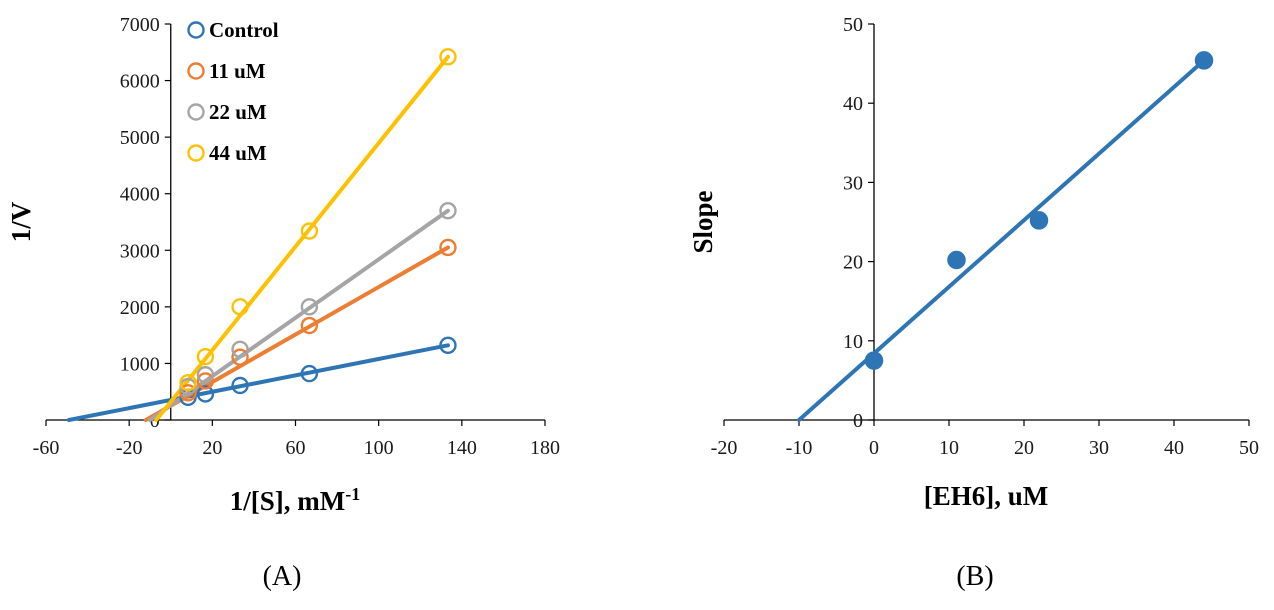 Image resolution: width=1274 pixels, height=610 pixels. Describe the element at coordinates (703, 221) in the screenshot. I see `y-axis-title: Slope` at that location.